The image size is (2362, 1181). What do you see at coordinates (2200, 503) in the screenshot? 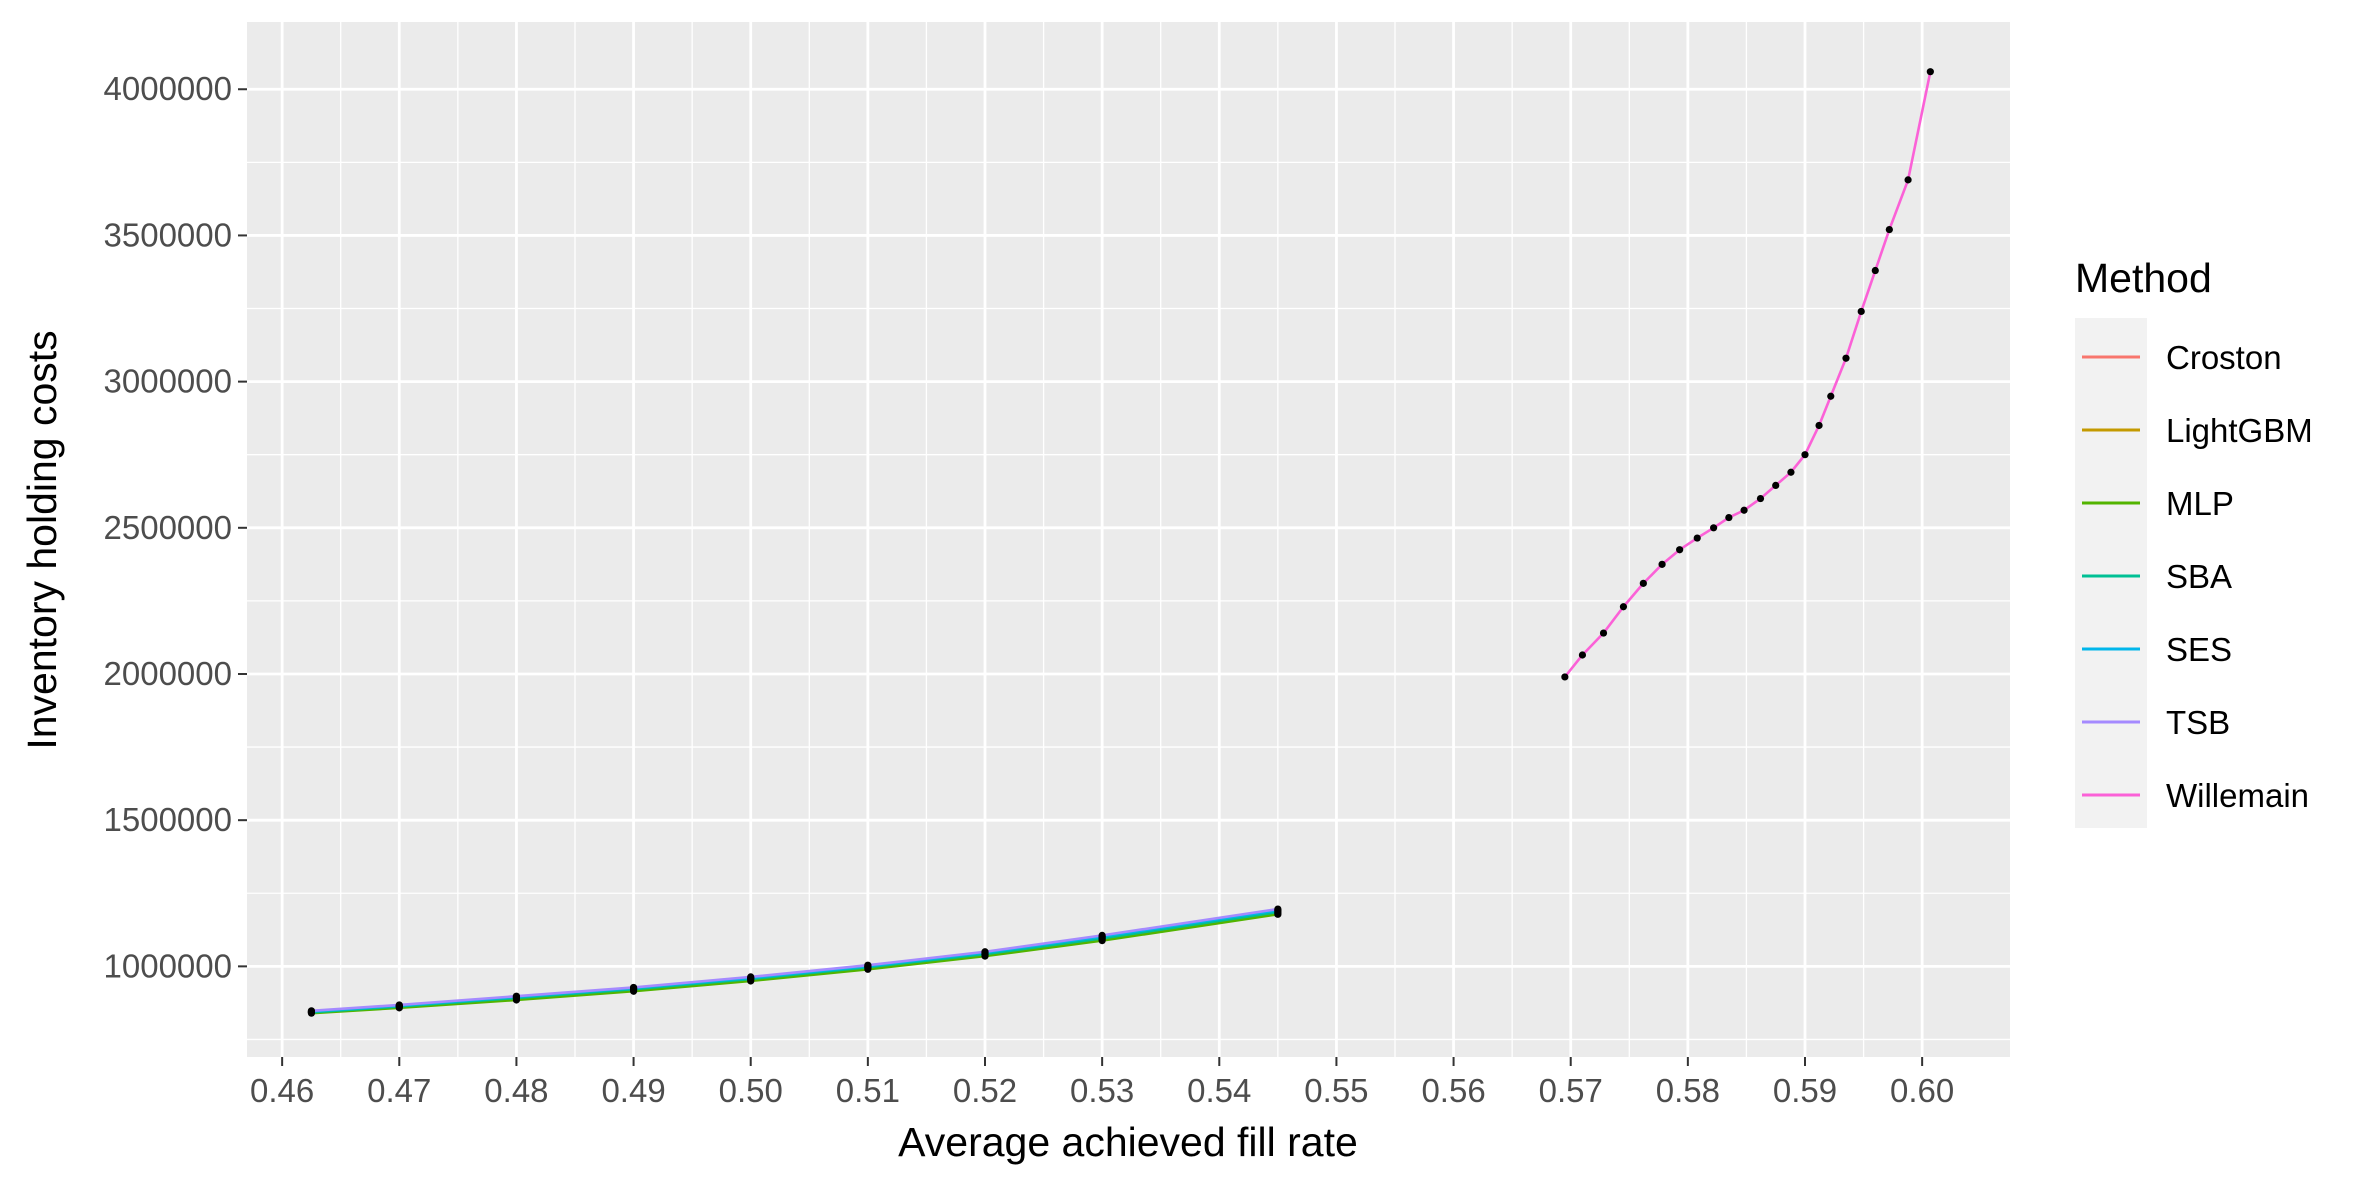
I see `legend-label-mlp: MLP` at bounding box center [2200, 503].